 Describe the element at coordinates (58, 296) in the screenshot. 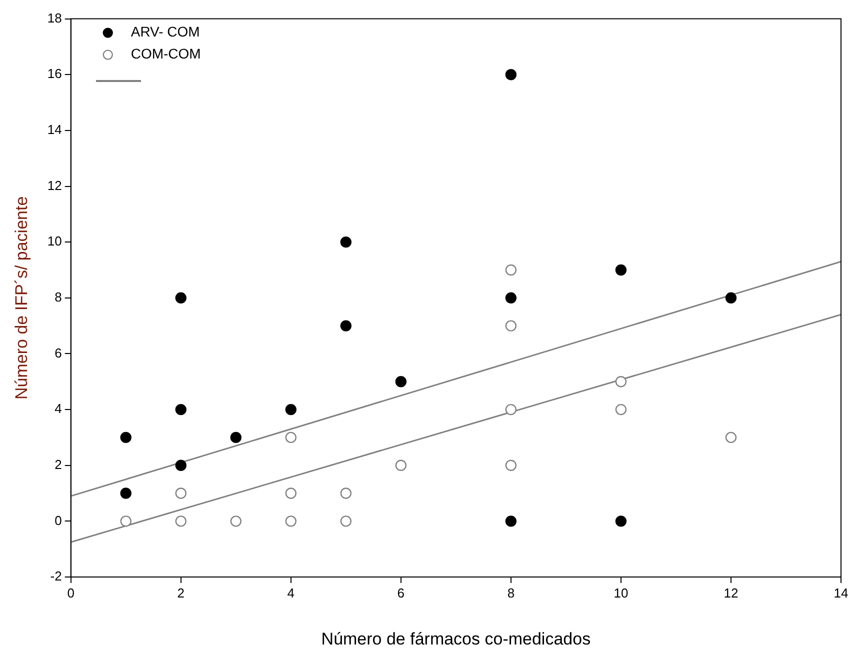

I see `y-tick-label: 8` at that location.